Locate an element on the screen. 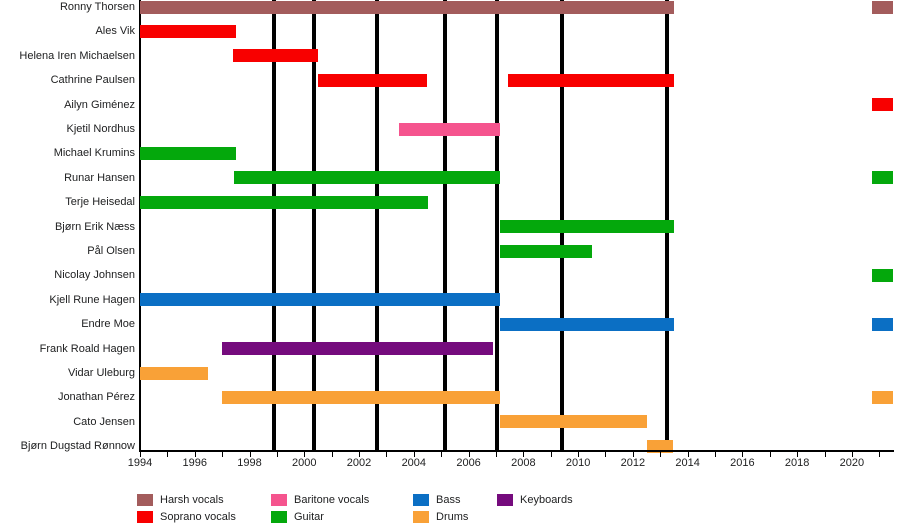  axis-year-label: 2006 is located at coordinates (468, 463).